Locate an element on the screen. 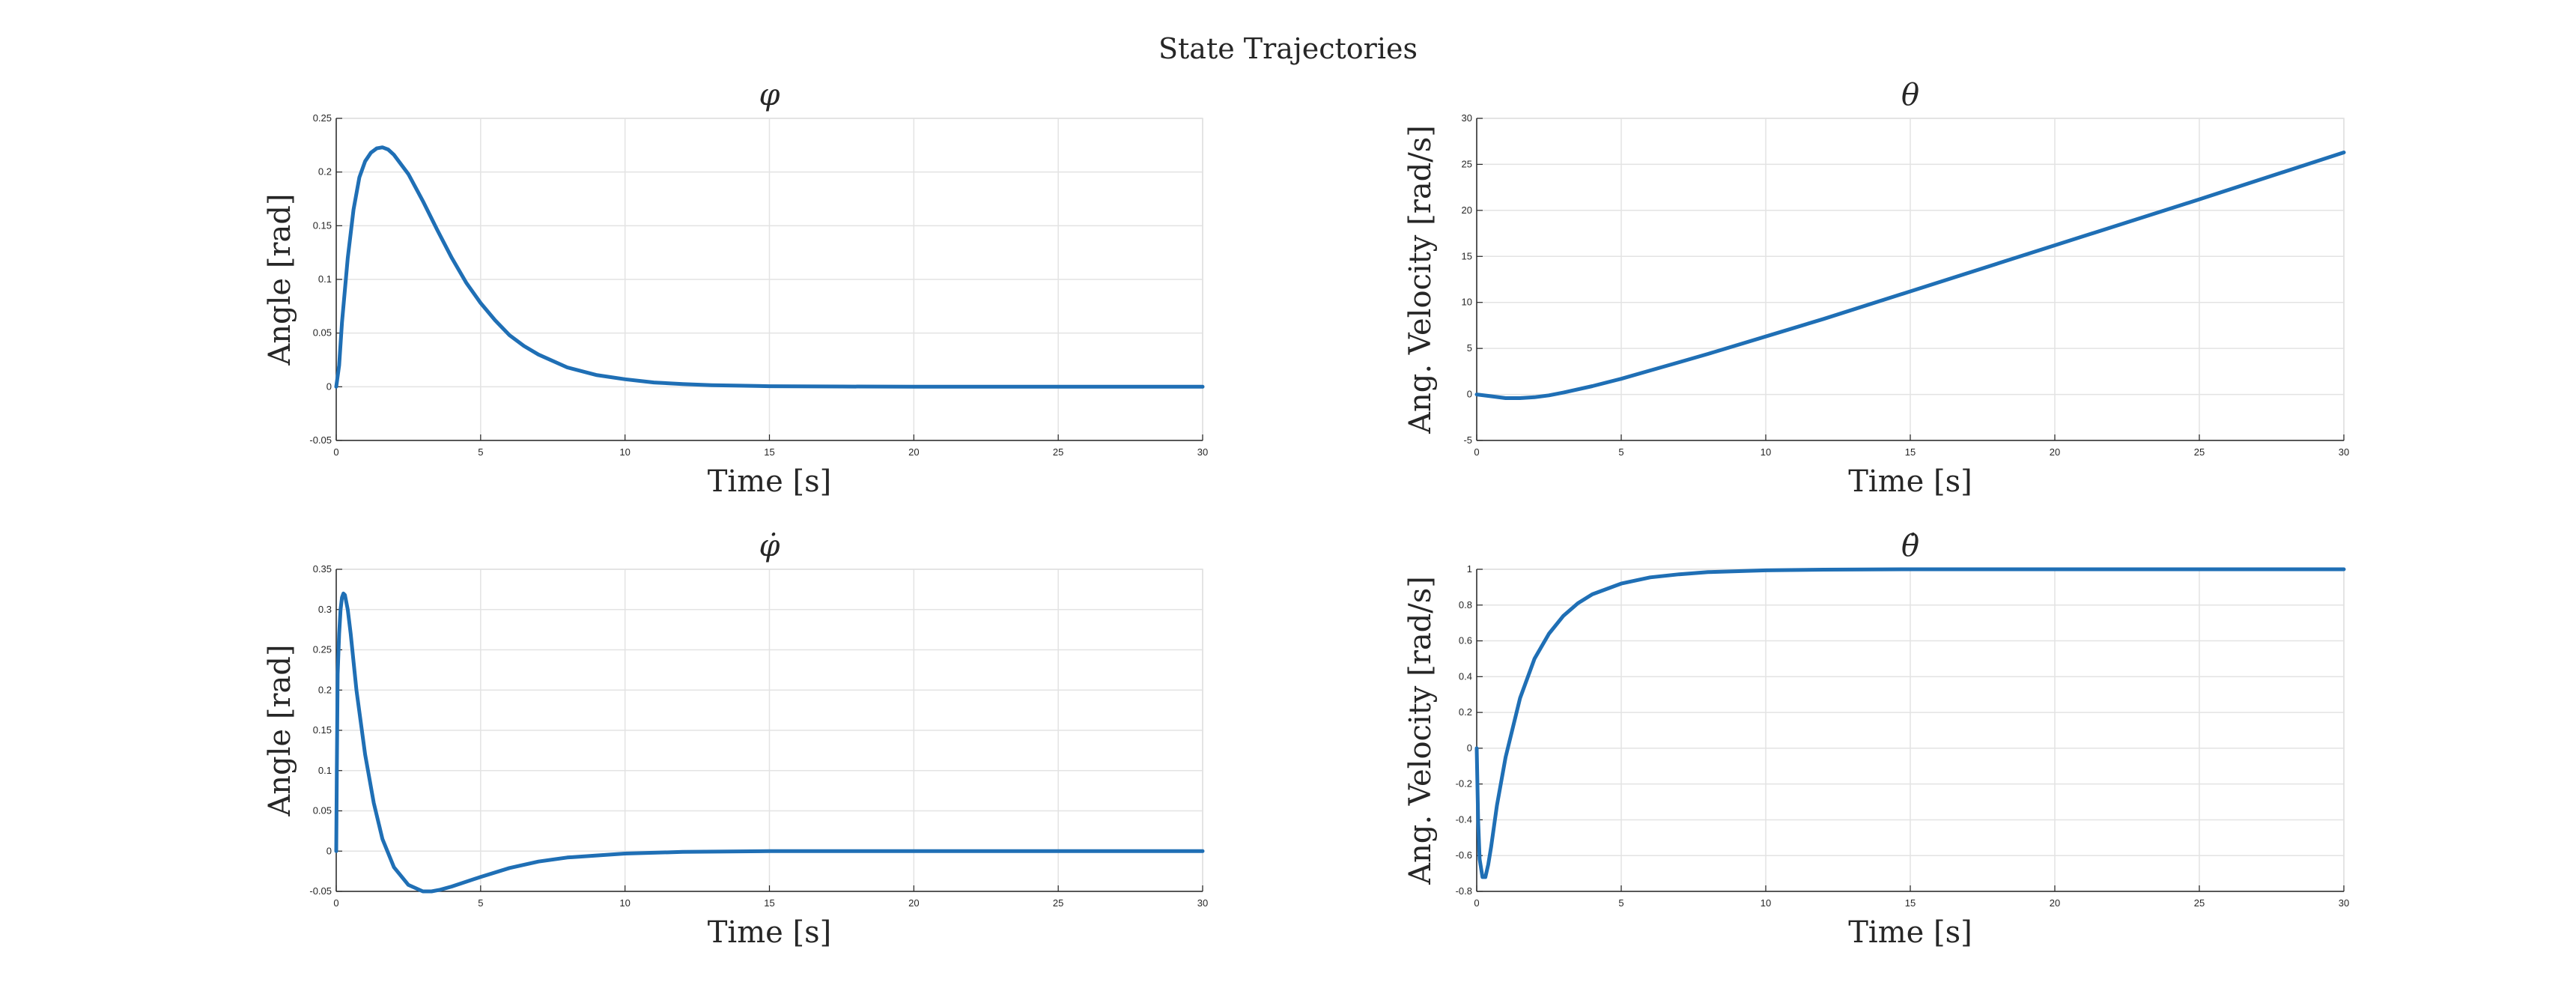 This screenshot has width=2576, height=991. subplot-title: φ̇ is located at coordinates (769, 546).